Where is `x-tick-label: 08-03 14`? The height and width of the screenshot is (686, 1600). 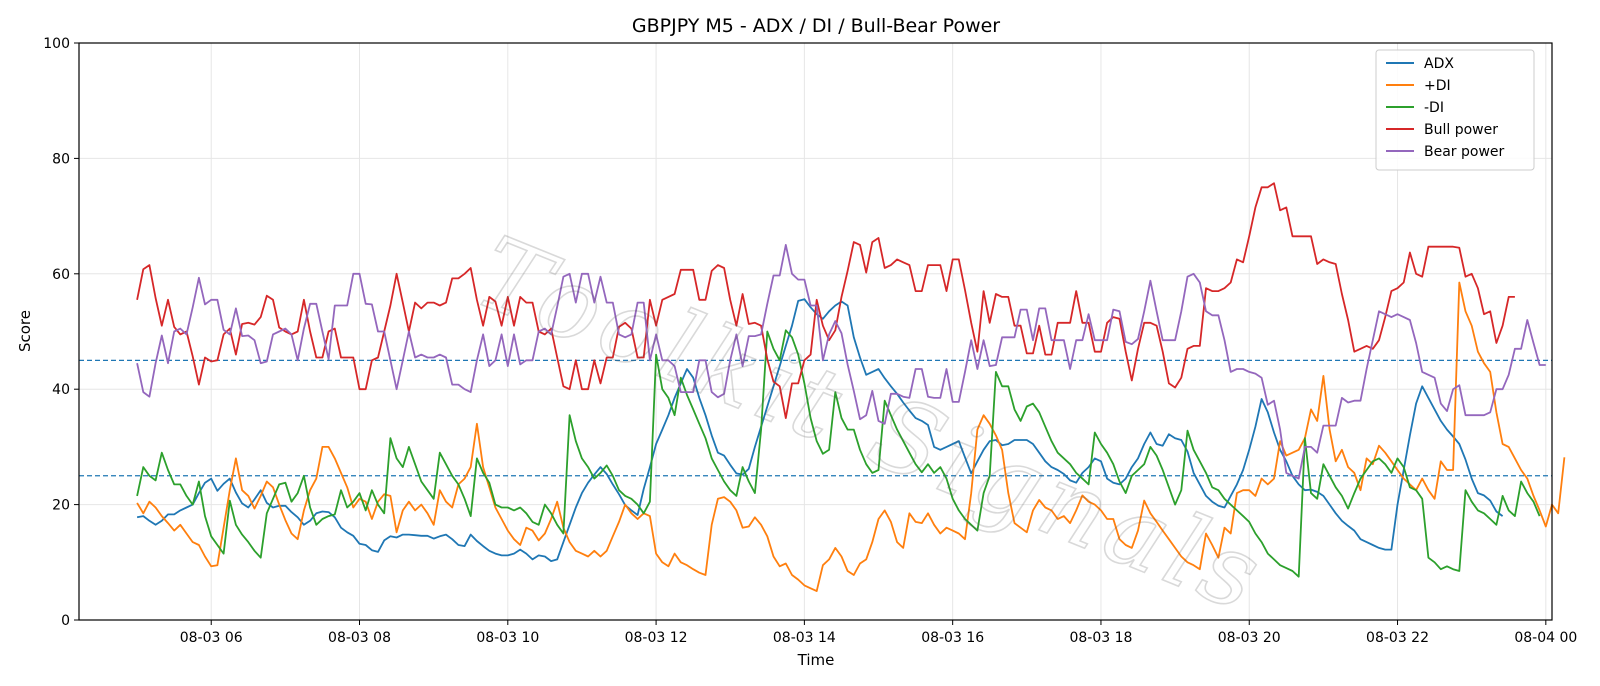 x-tick-label: 08-03 14 is located at coordinates (804, 638).